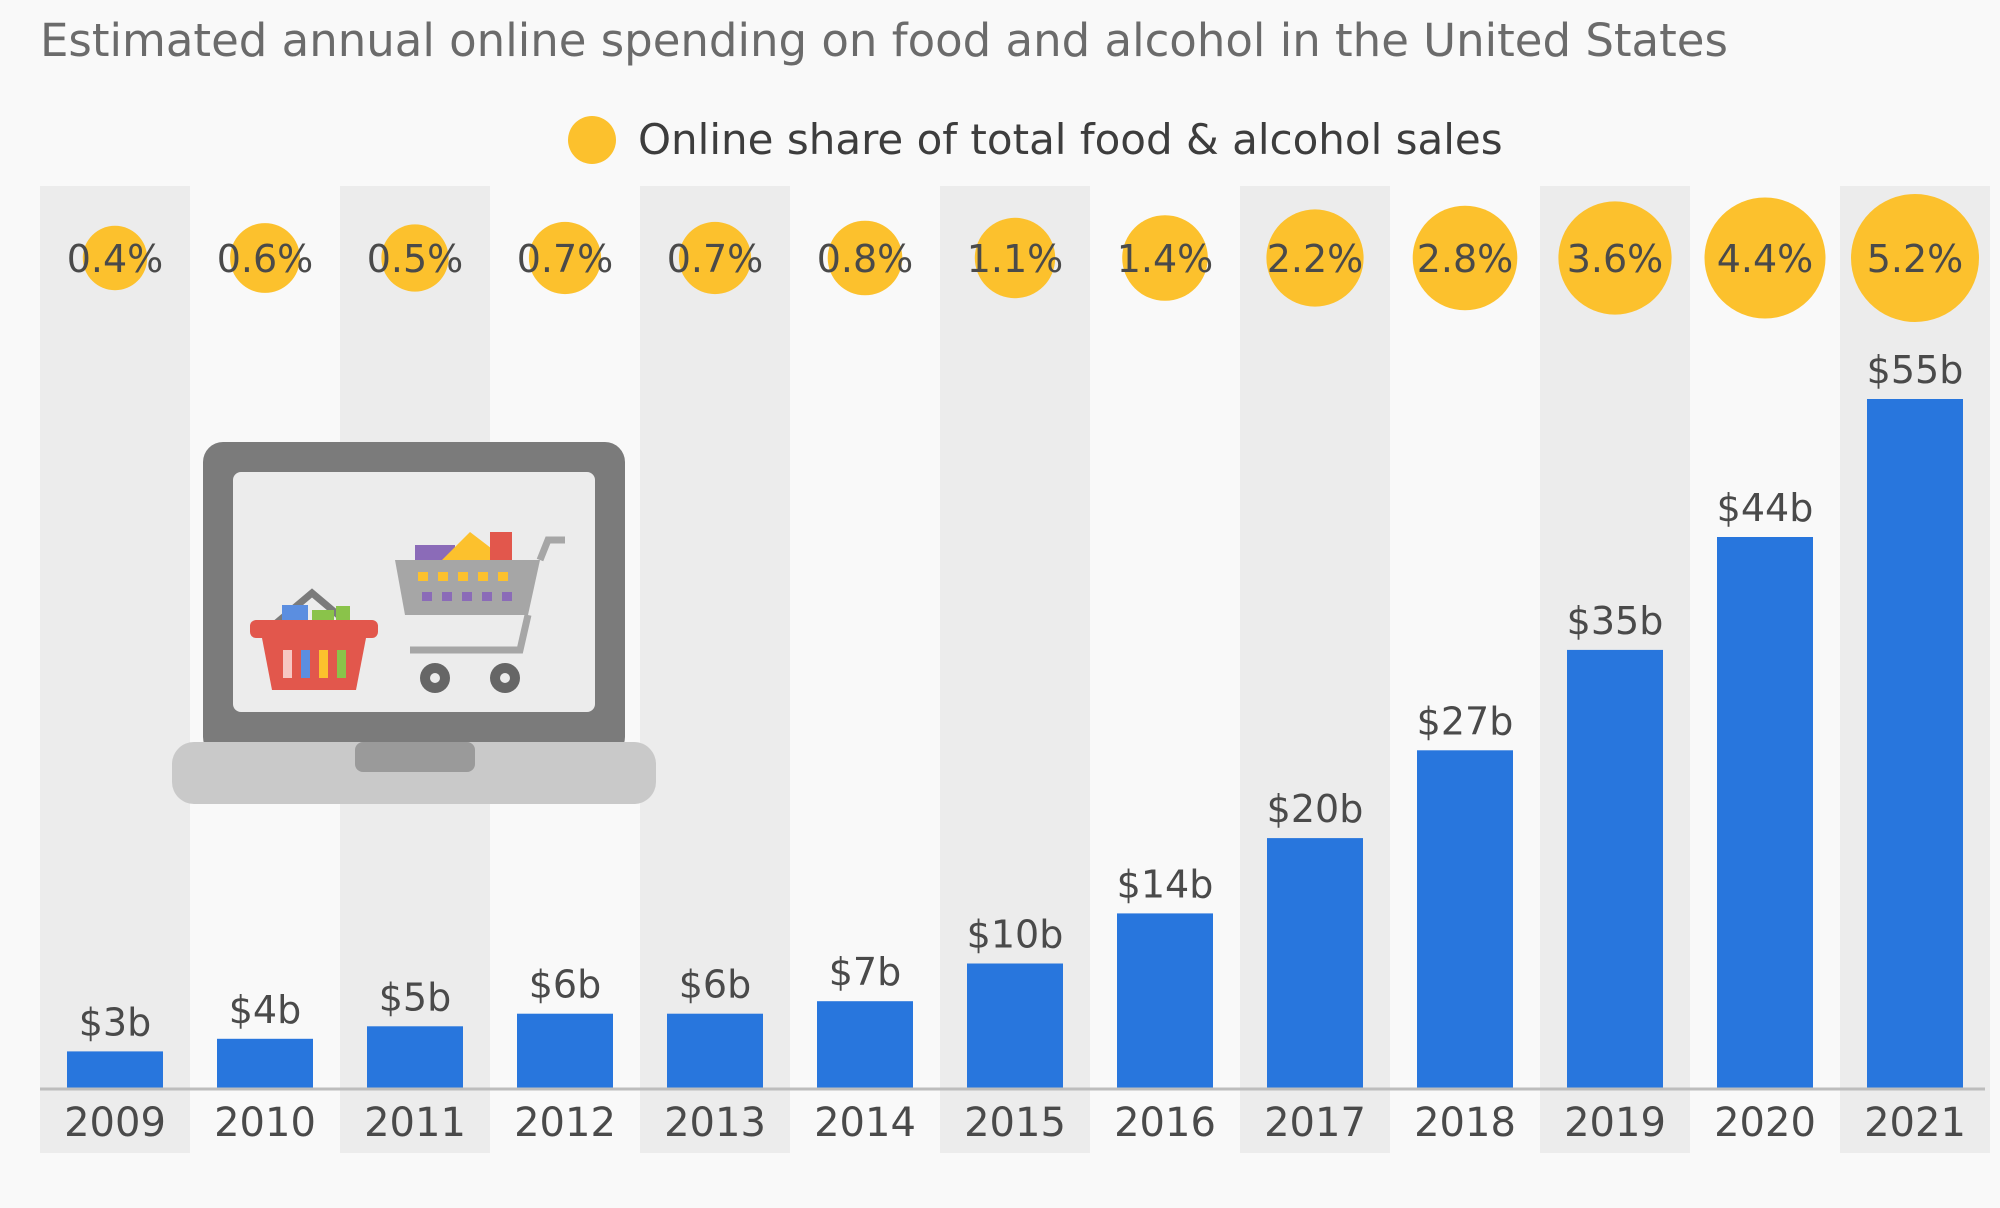  Describe the element at coordinates (565, 1123) in the screenshot. I see `x-tick-label: 2012` at that location.